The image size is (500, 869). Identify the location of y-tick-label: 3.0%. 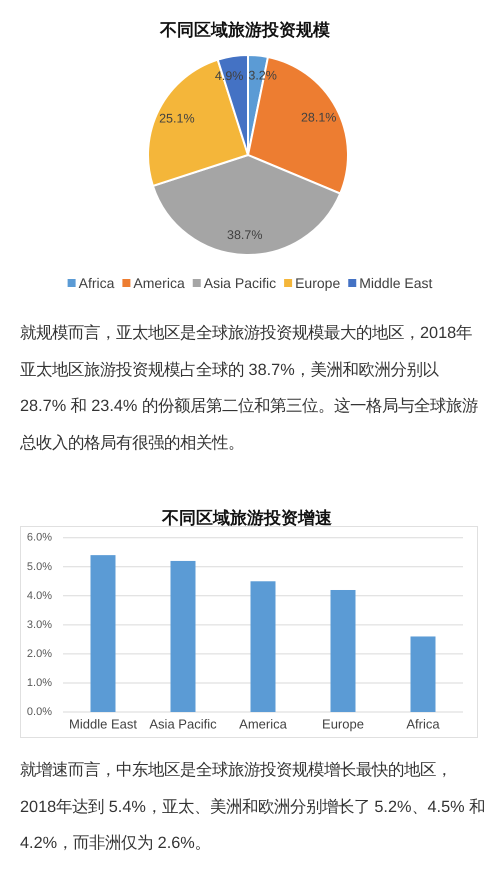
(39, 624).